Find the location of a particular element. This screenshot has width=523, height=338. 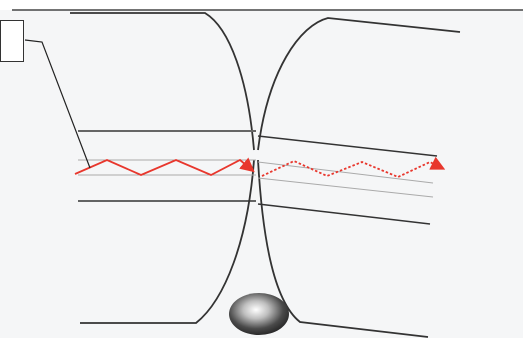

right-core-top is located at coordinates (347, 146).